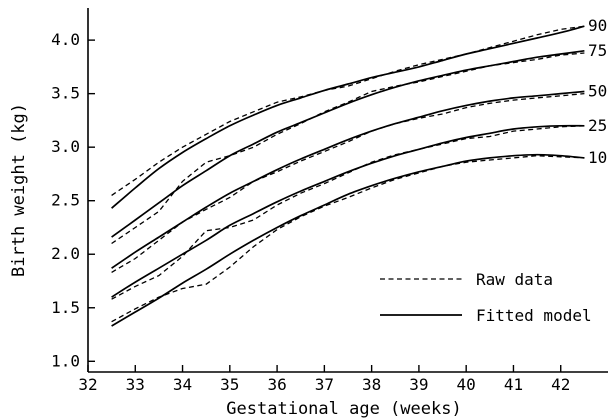  What do you see at coordinates (65, 200) in the screenshot?
I see `y-tick-label: 2.5` at bounding box center [65, 200].